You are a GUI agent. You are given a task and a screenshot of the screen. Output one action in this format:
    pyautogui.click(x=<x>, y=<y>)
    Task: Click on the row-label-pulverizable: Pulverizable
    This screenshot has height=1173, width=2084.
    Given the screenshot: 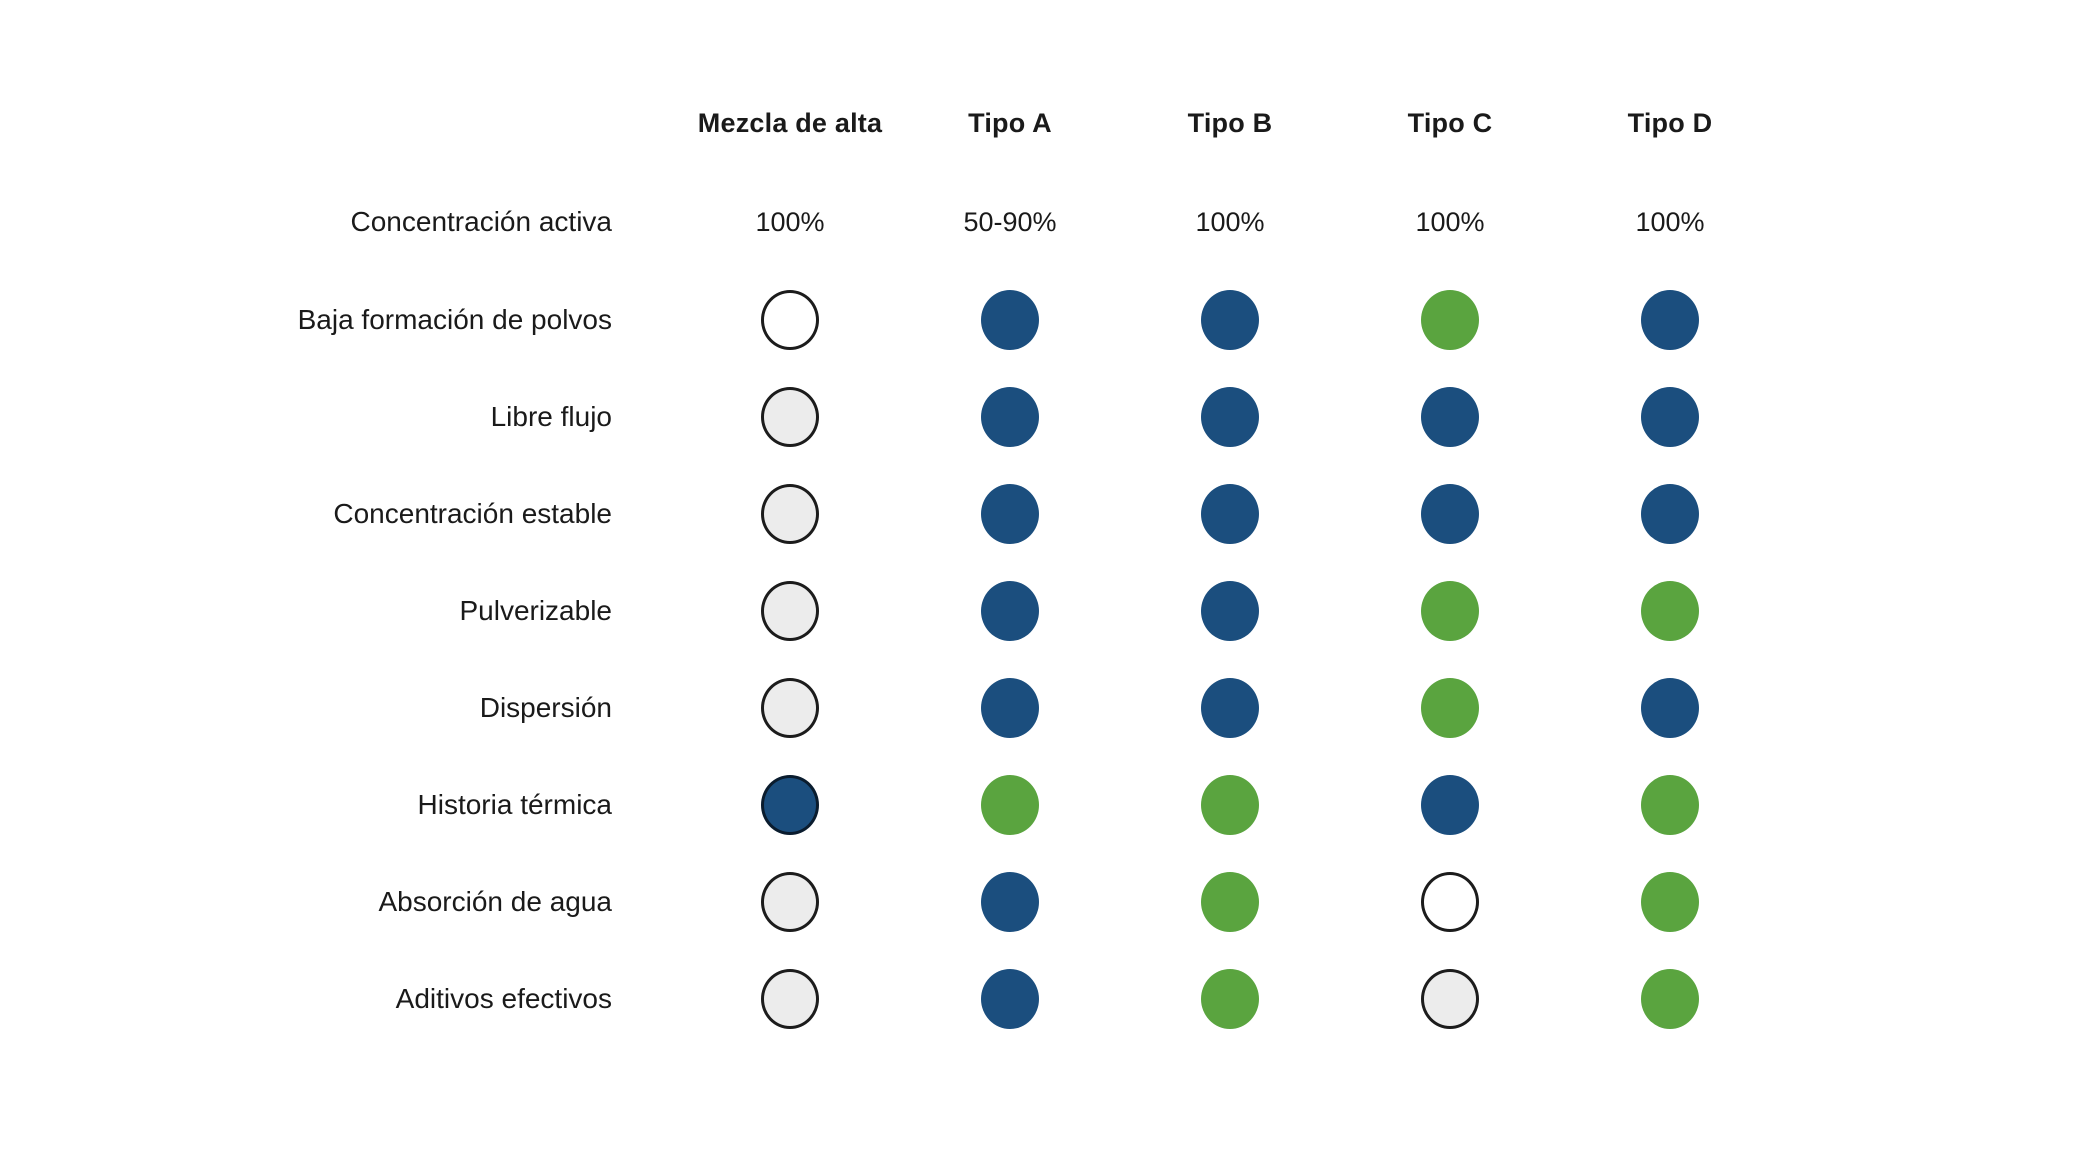 What is the action you would take?
    pyautogui.click(x=535, y=610)
    